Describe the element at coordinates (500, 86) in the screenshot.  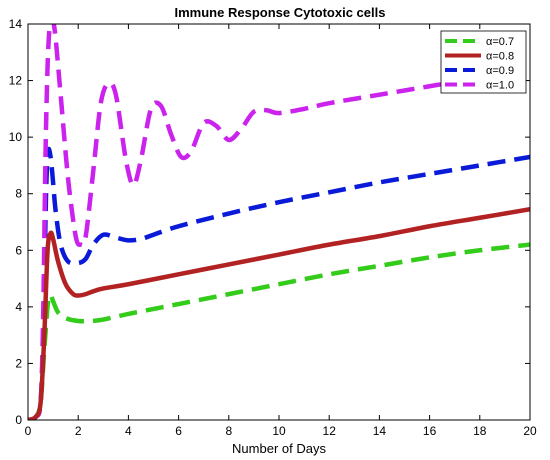
I see `legend-label: α=1.0` at that location.